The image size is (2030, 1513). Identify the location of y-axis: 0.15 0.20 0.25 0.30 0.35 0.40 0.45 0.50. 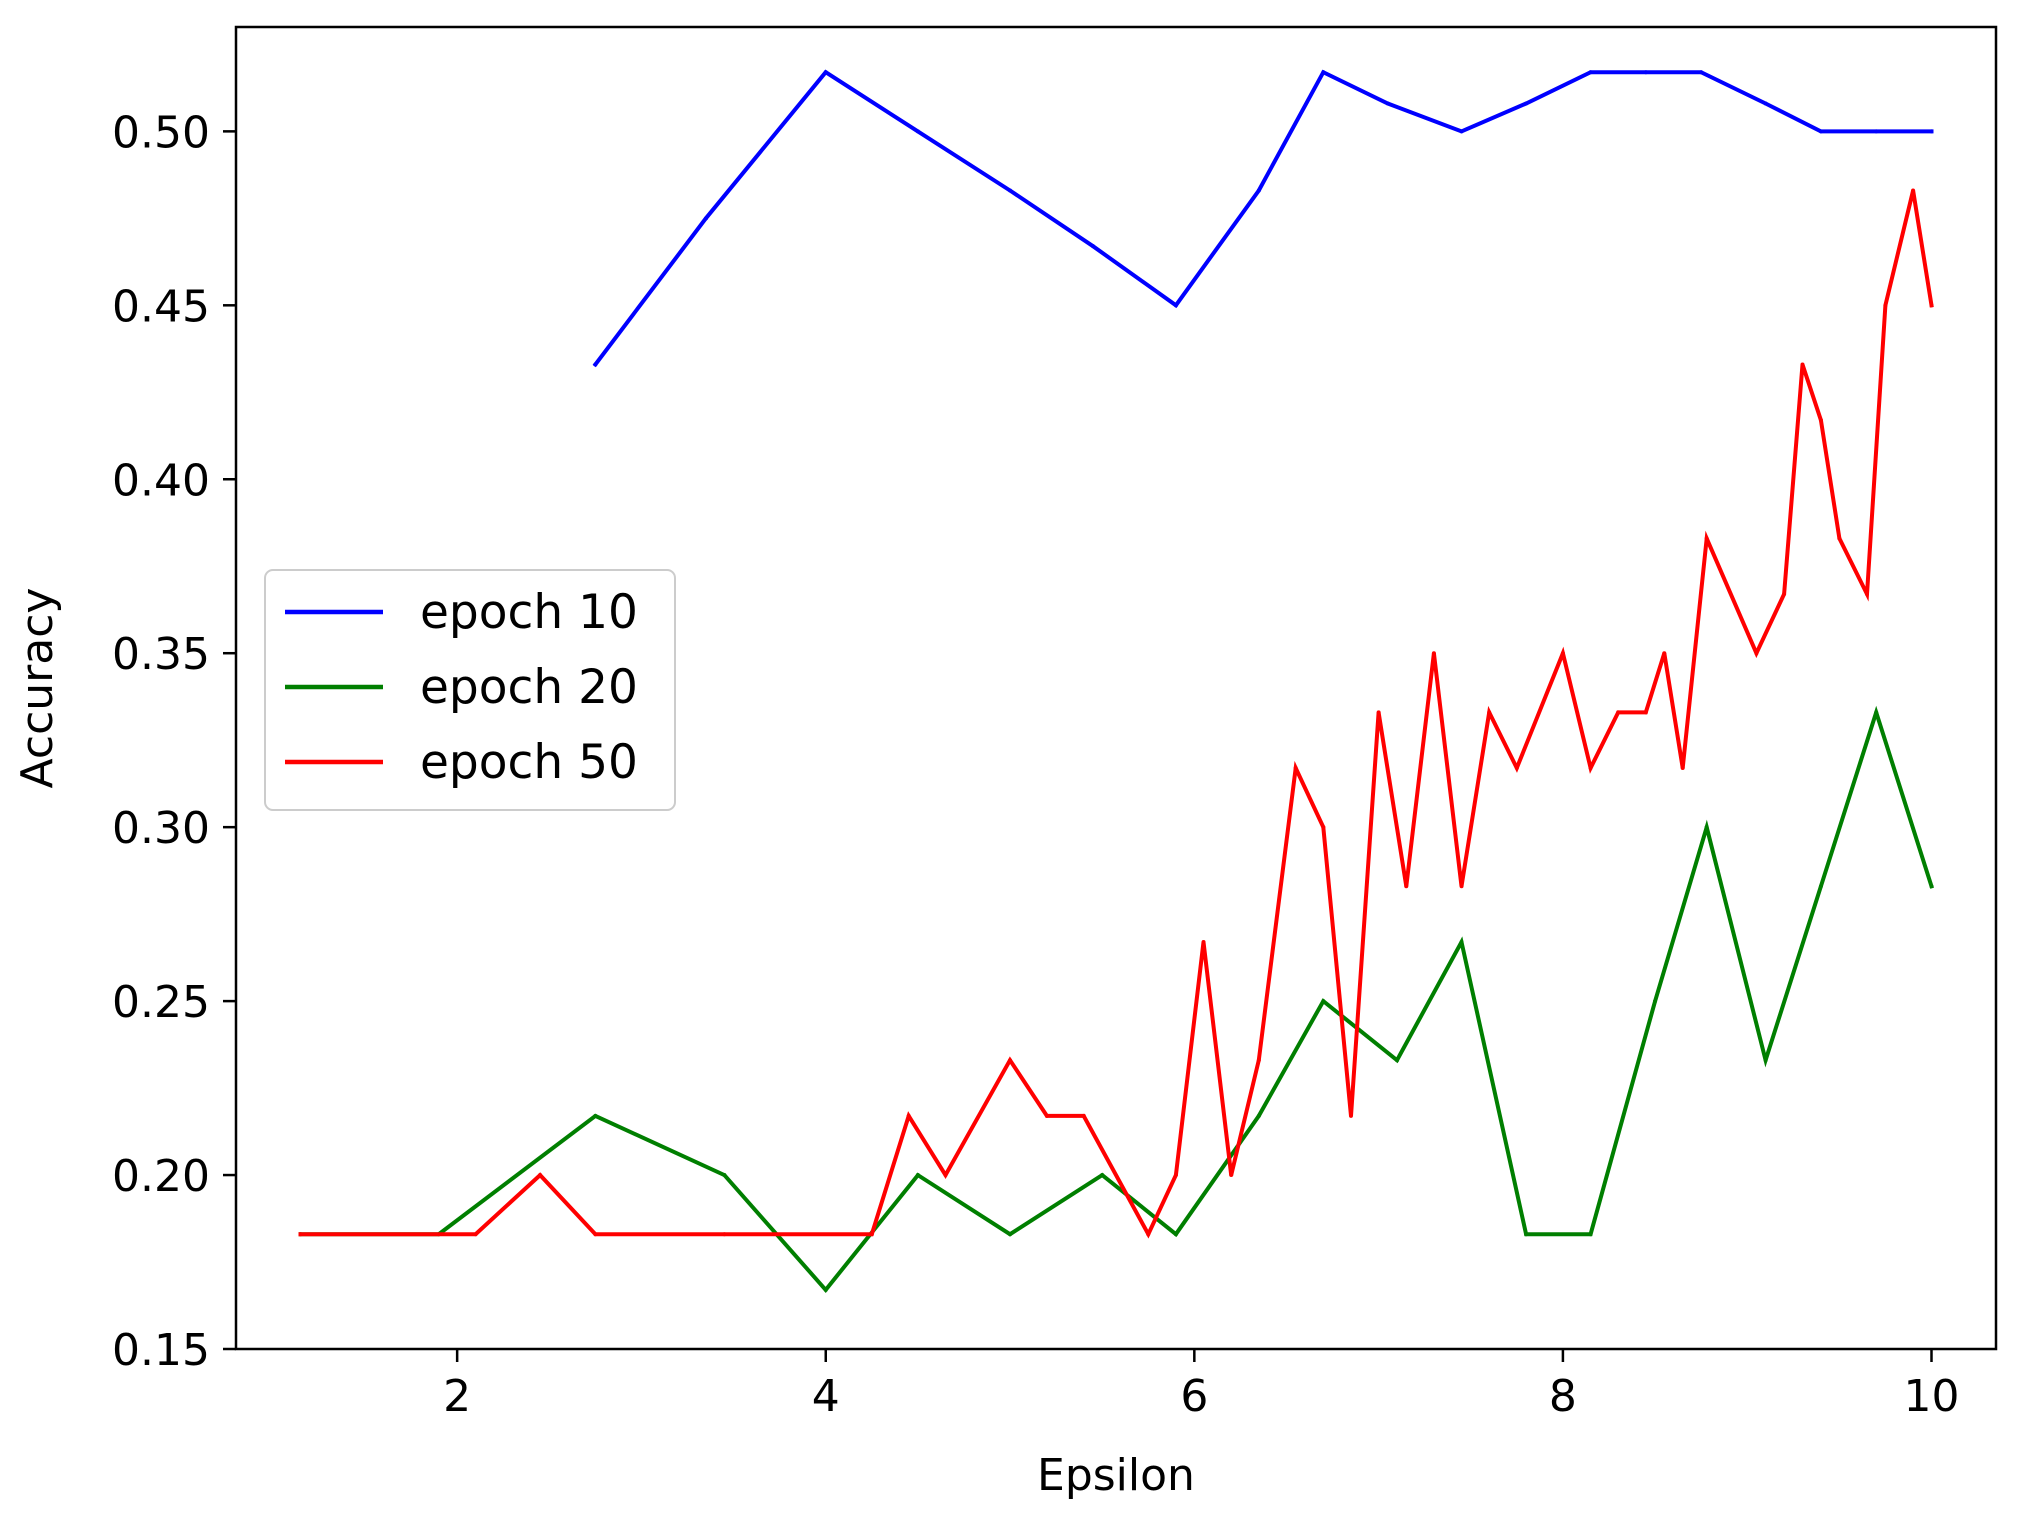
(174, 741).